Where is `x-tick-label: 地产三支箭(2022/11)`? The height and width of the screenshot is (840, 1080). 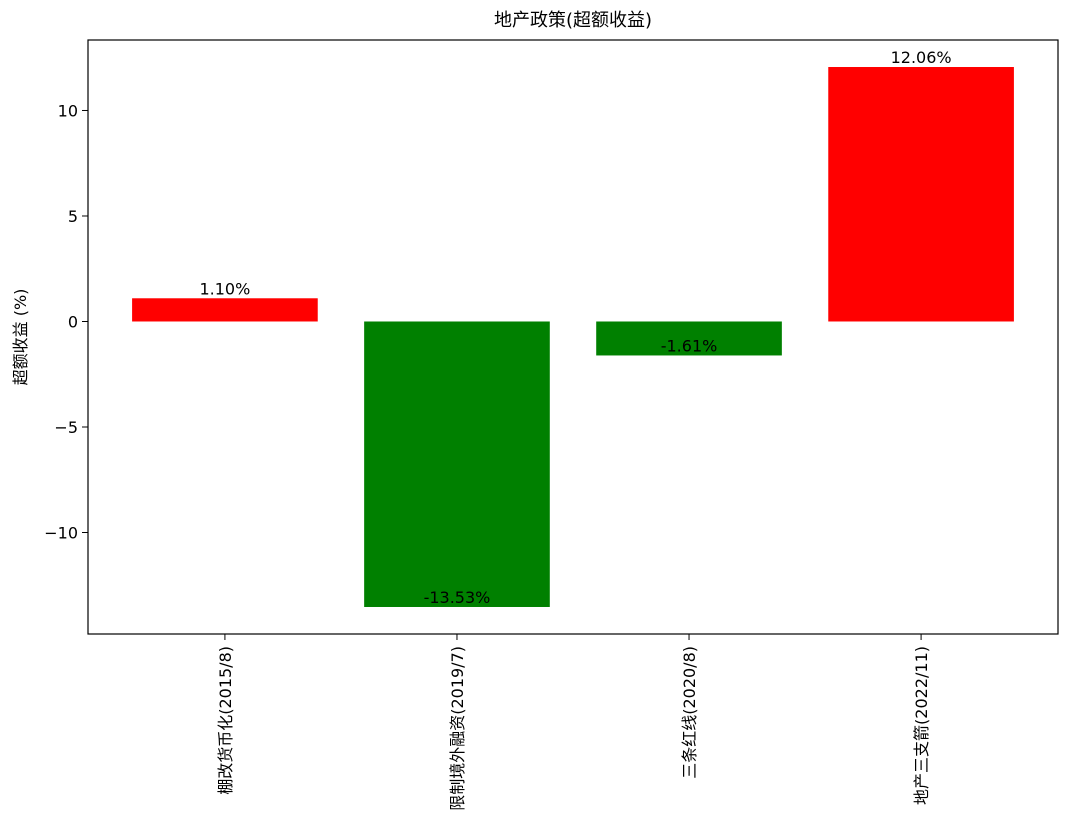
x-tick-label: 地产三支箭(2022/11) is located at coordinates (921, 725).